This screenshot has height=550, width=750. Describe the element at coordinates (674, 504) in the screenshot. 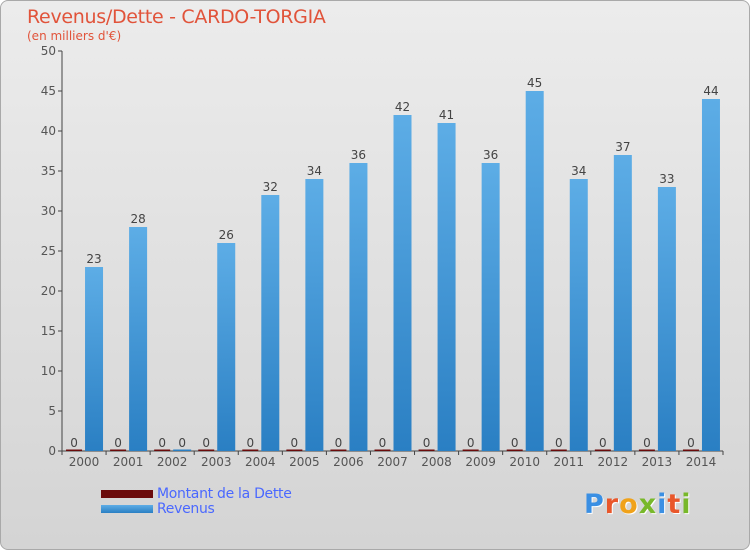

I see `logo-letter: t` at that location.